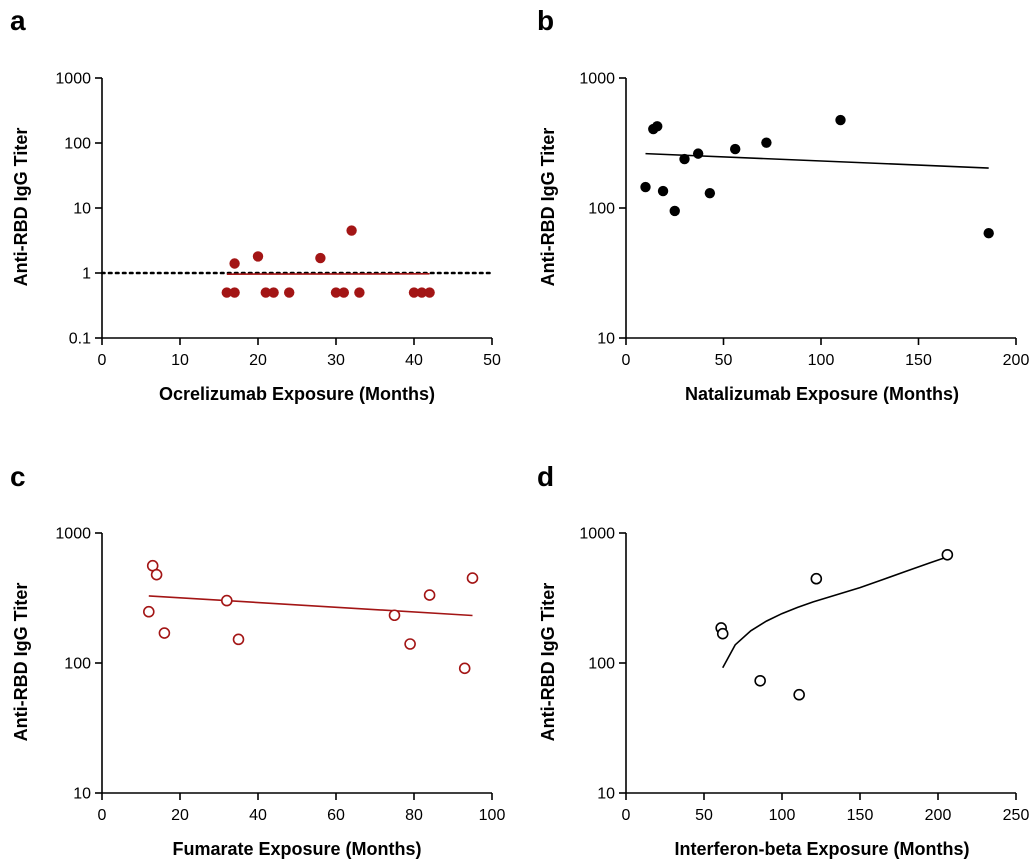 The height and width of the screenshot is (862, 1034). I want to click on panel-b-letter: b, so click(545, 20).